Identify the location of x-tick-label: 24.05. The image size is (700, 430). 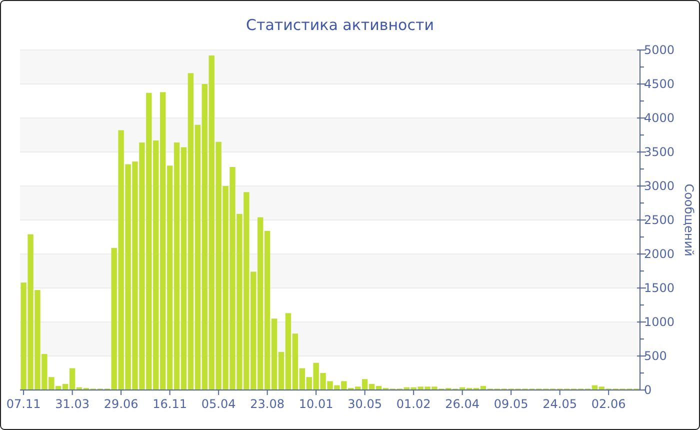
(560, 404).